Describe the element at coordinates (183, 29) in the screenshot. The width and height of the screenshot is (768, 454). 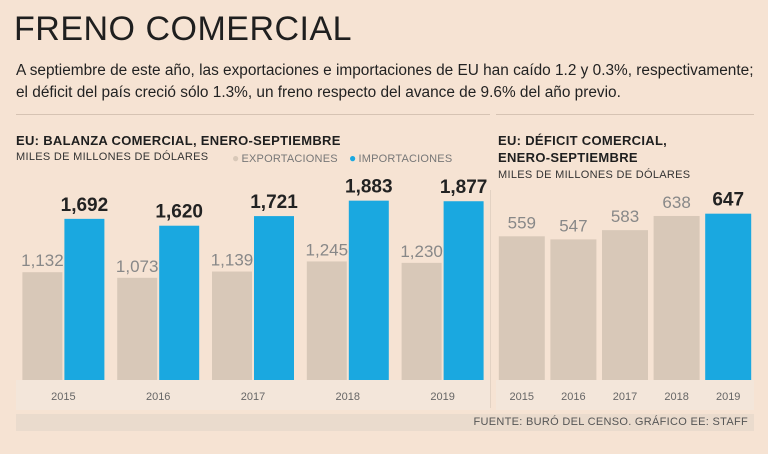
I see `page-title: FRENO COMERCIAL` at that location.